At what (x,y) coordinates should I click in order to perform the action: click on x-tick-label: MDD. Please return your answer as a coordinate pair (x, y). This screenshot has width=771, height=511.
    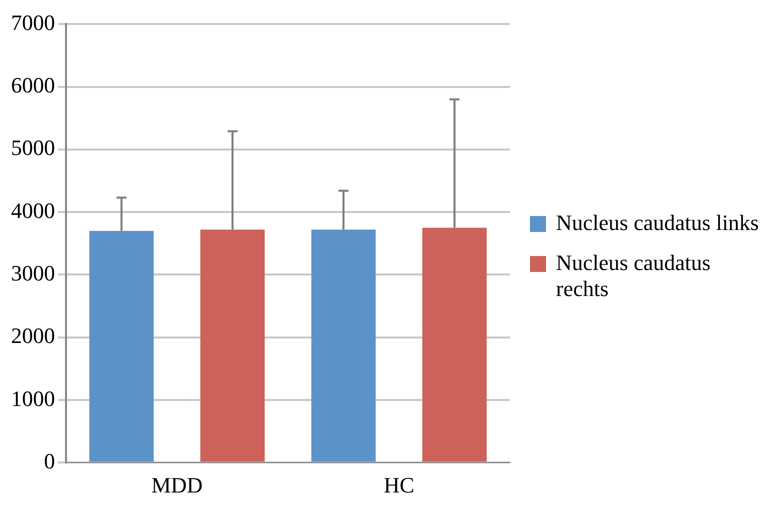
    Looking at the image, I should click on (177, 485).